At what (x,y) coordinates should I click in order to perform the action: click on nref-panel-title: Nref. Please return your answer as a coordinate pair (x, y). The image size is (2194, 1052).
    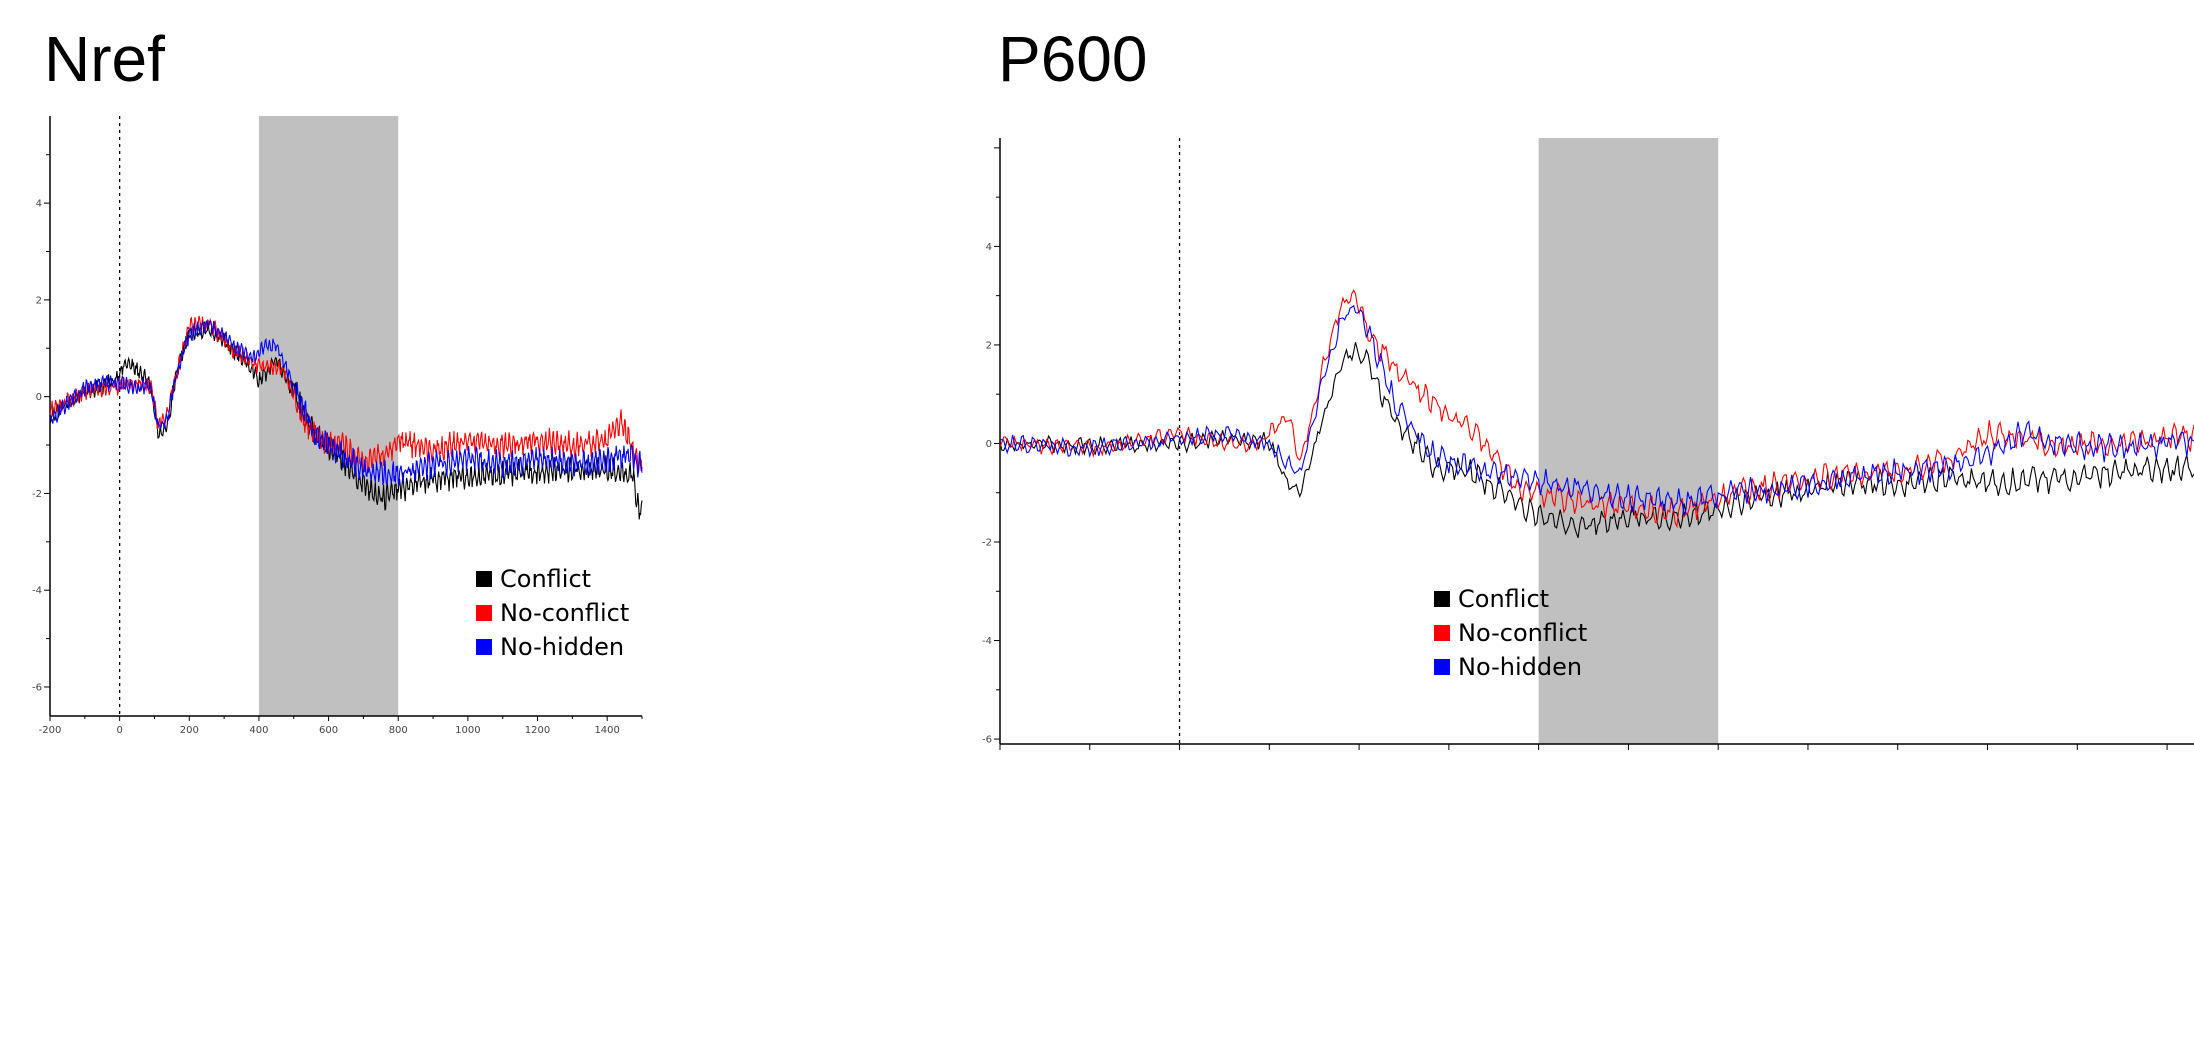
    Looking at the image, I should click on (104, 59).